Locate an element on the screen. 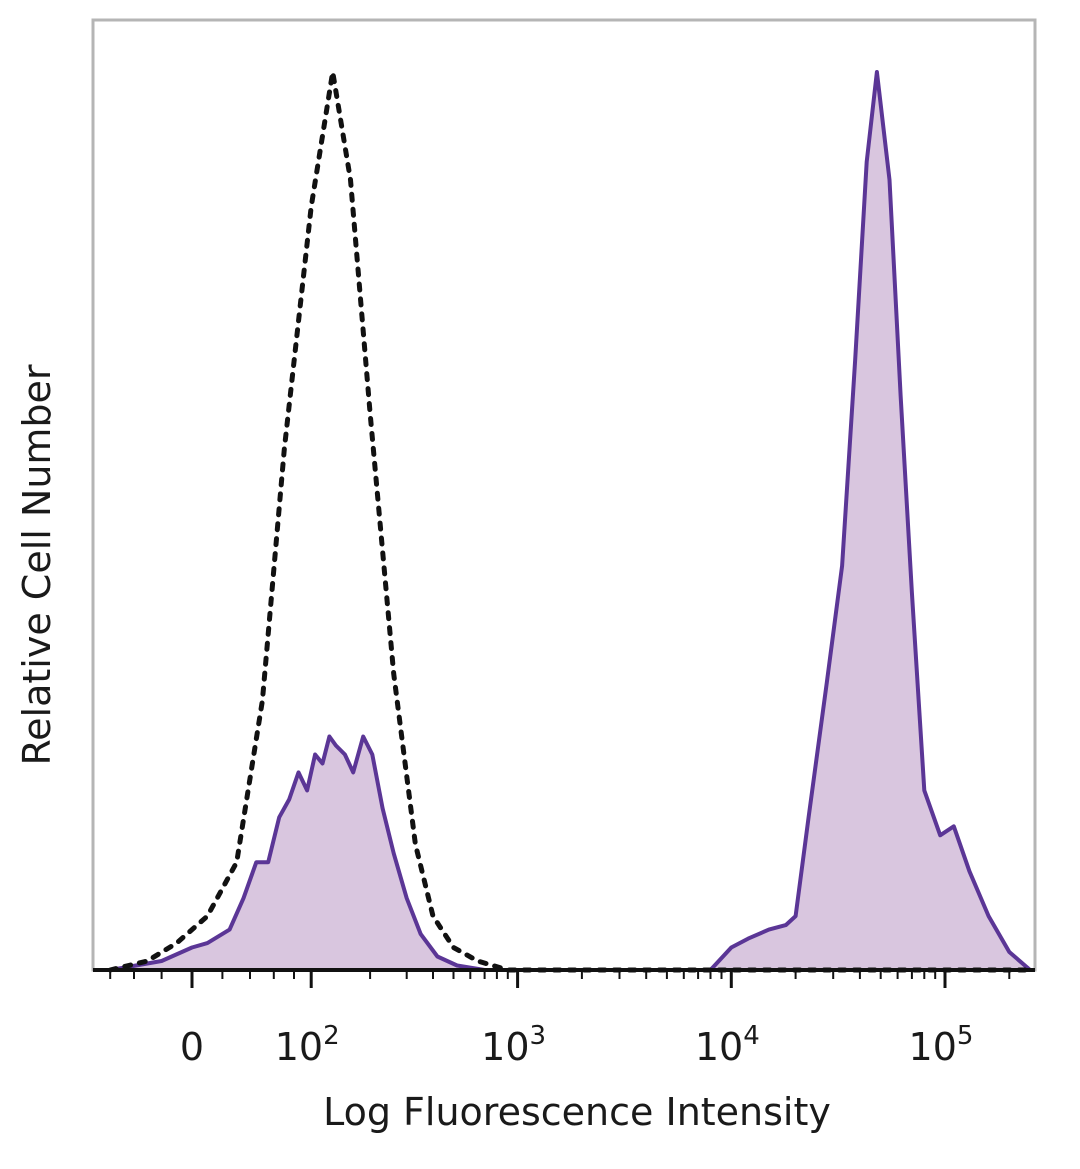 Image resolution: width=1080 pixels, height=1169 pixels. x-tick-label: 0 is located at coordinates (192, 1047).